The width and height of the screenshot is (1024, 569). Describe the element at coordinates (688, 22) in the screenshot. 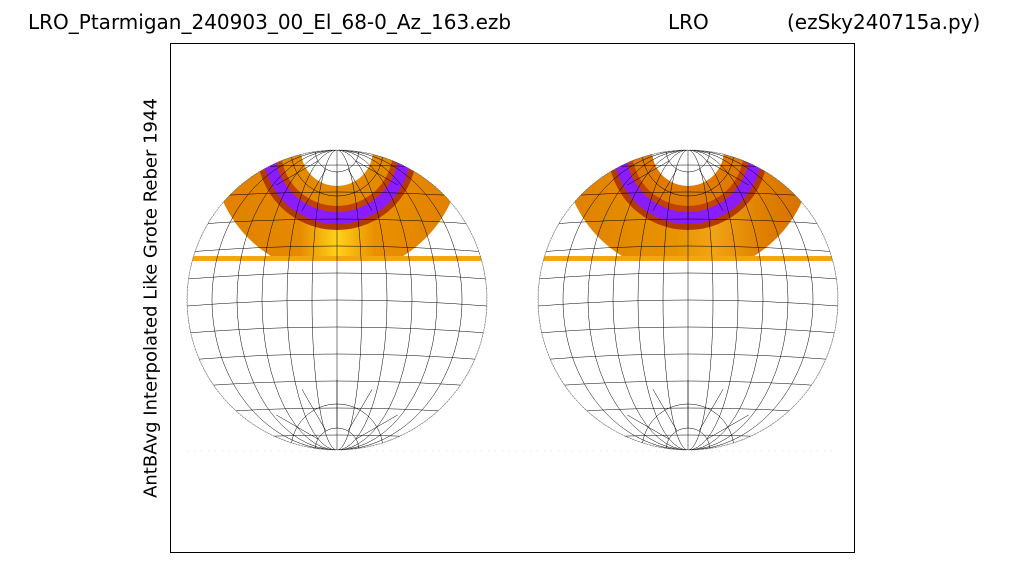

I see `chart-title-site: LRO` at that location.